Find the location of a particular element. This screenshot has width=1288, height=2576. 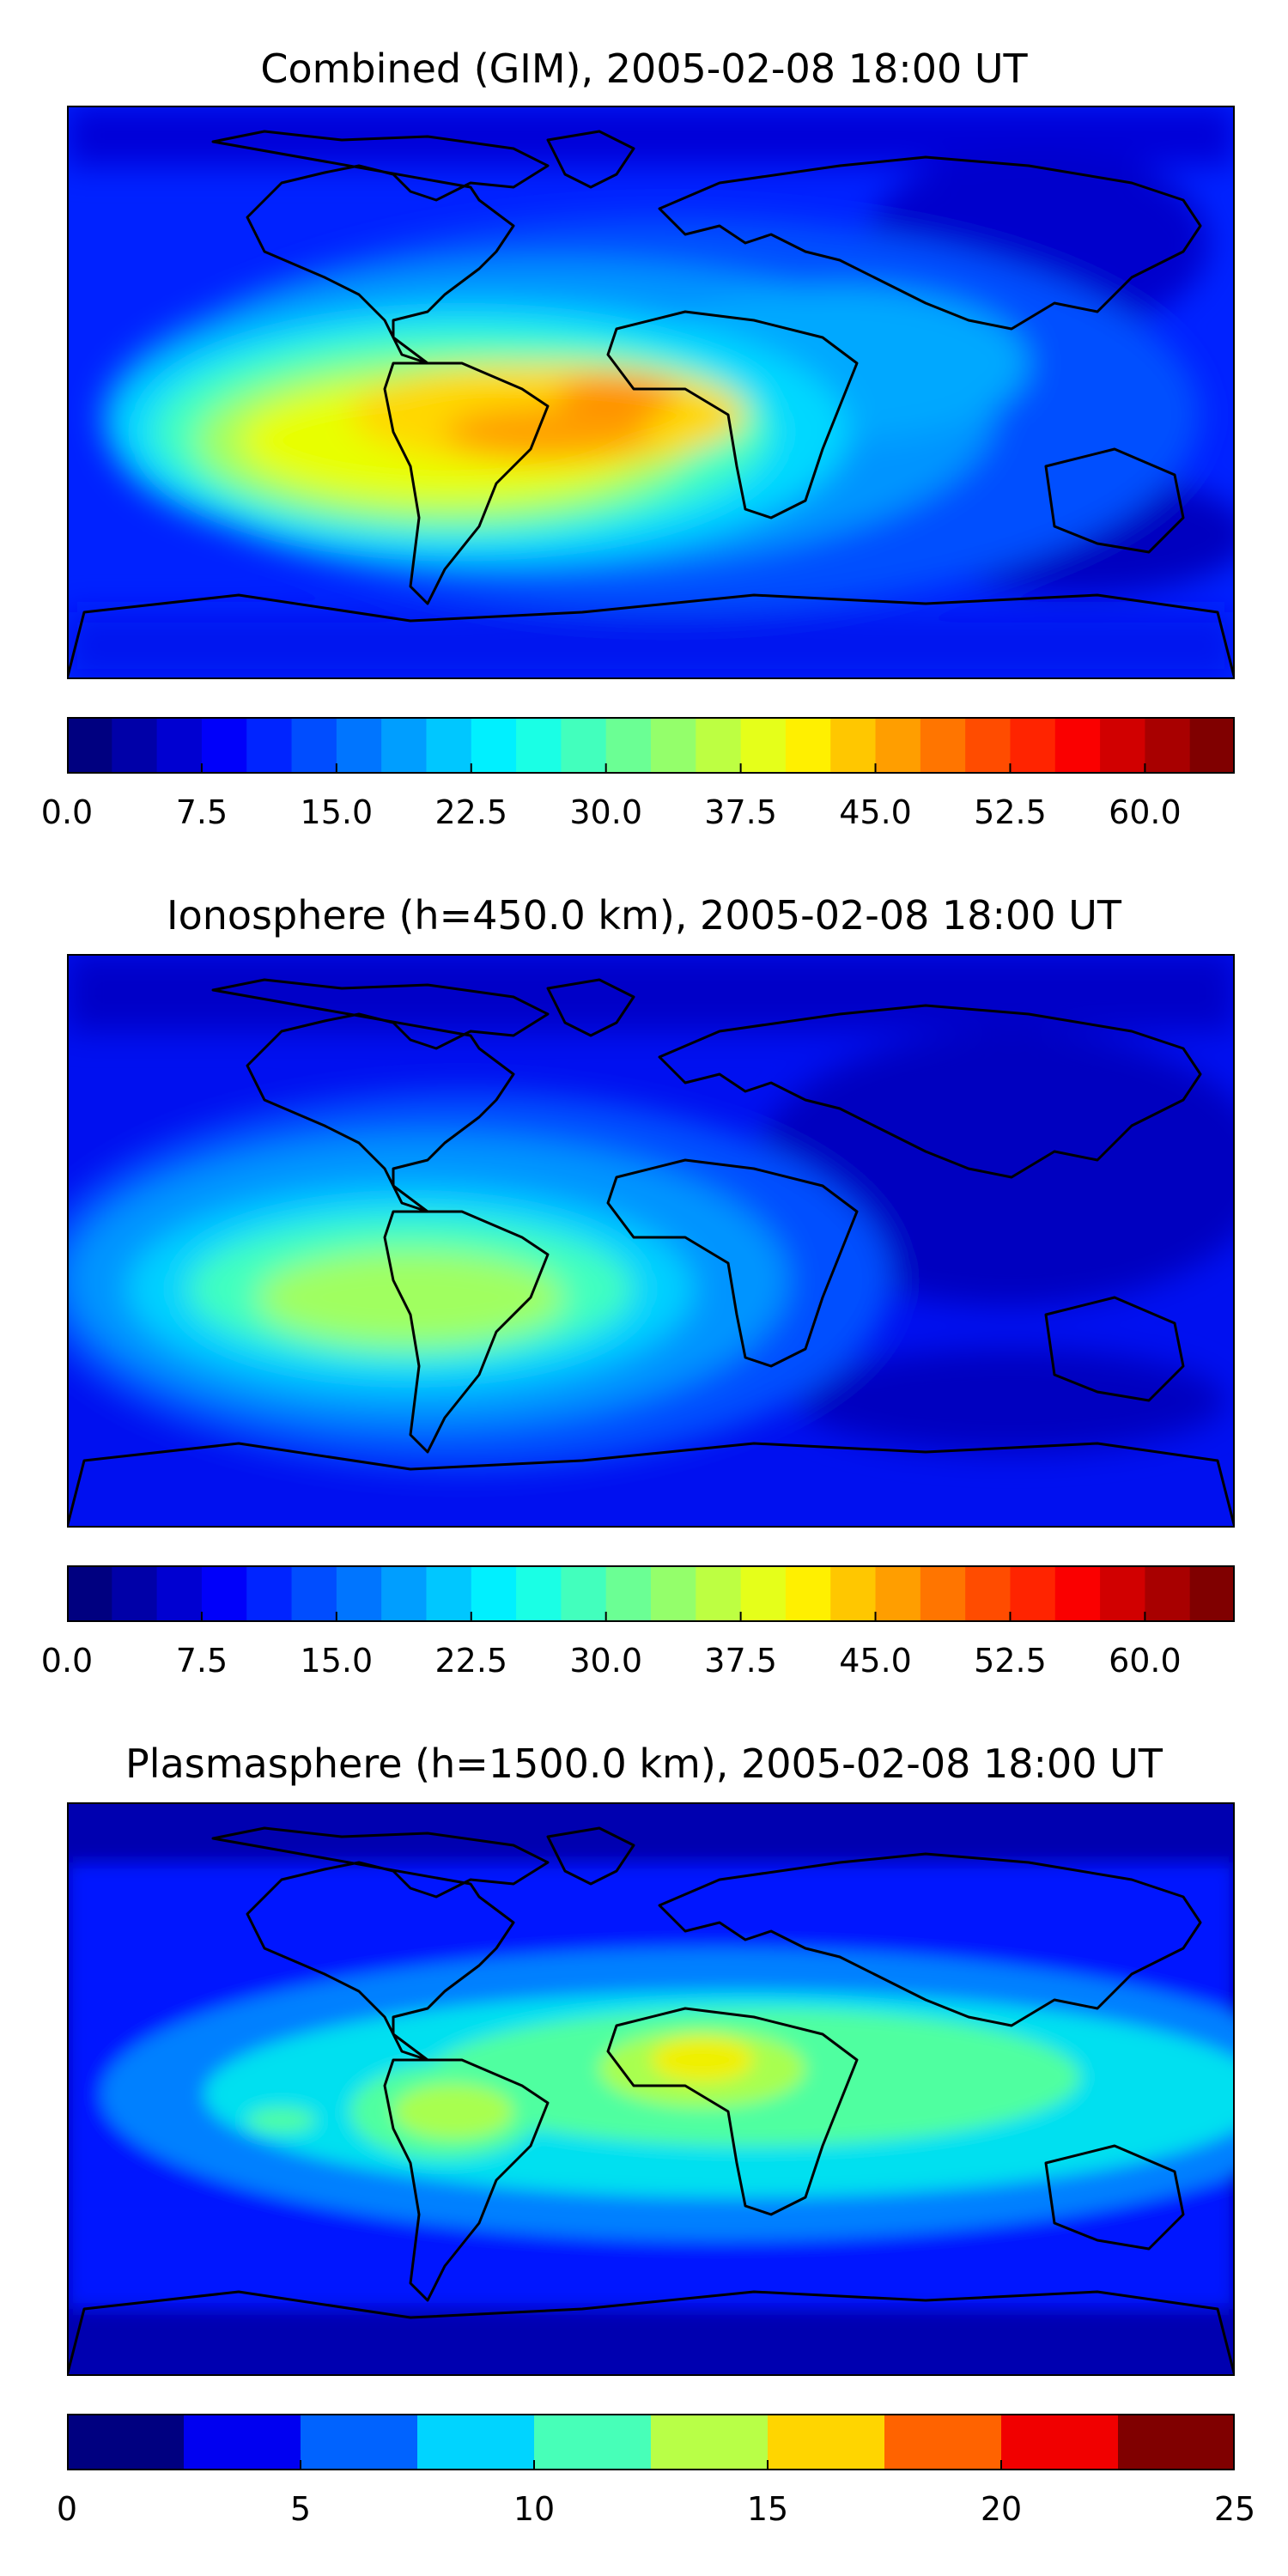

colorbar-plasmasphere is located at coordinates (651, 2442).